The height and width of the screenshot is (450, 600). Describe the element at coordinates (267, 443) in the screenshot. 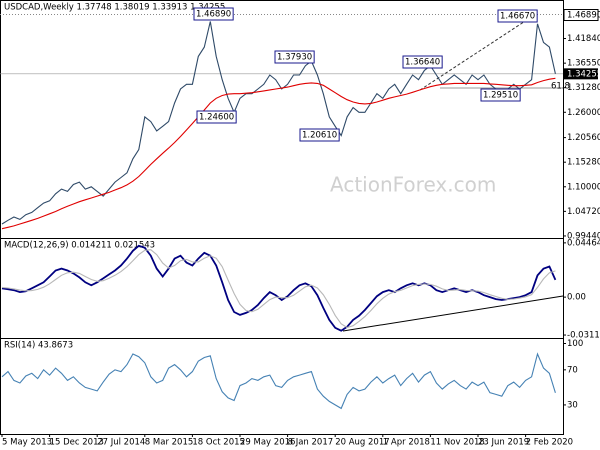

I see `x-tick-label: 29 May 2016` at that location.